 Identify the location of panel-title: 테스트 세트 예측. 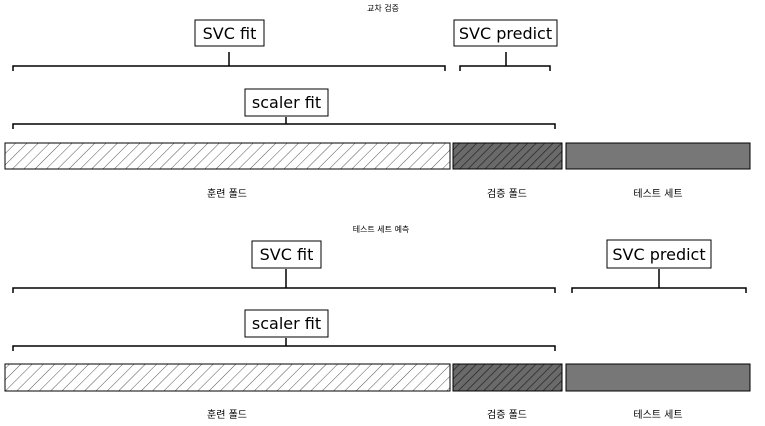
(381, 229).